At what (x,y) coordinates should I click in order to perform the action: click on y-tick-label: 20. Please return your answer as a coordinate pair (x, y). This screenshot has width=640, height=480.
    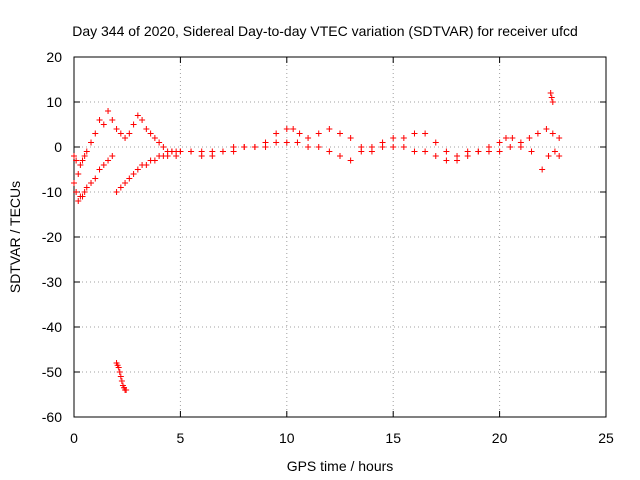
    Looking at the image, I should click on (54, 57).